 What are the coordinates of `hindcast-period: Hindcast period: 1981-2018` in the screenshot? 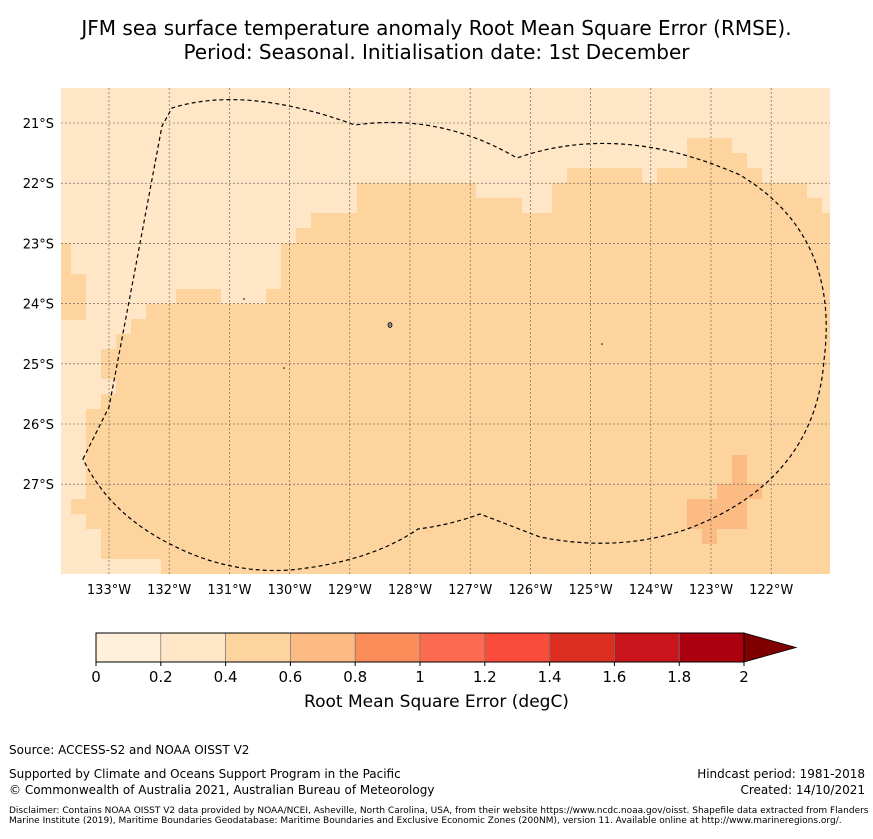 It's located at (781, 774).